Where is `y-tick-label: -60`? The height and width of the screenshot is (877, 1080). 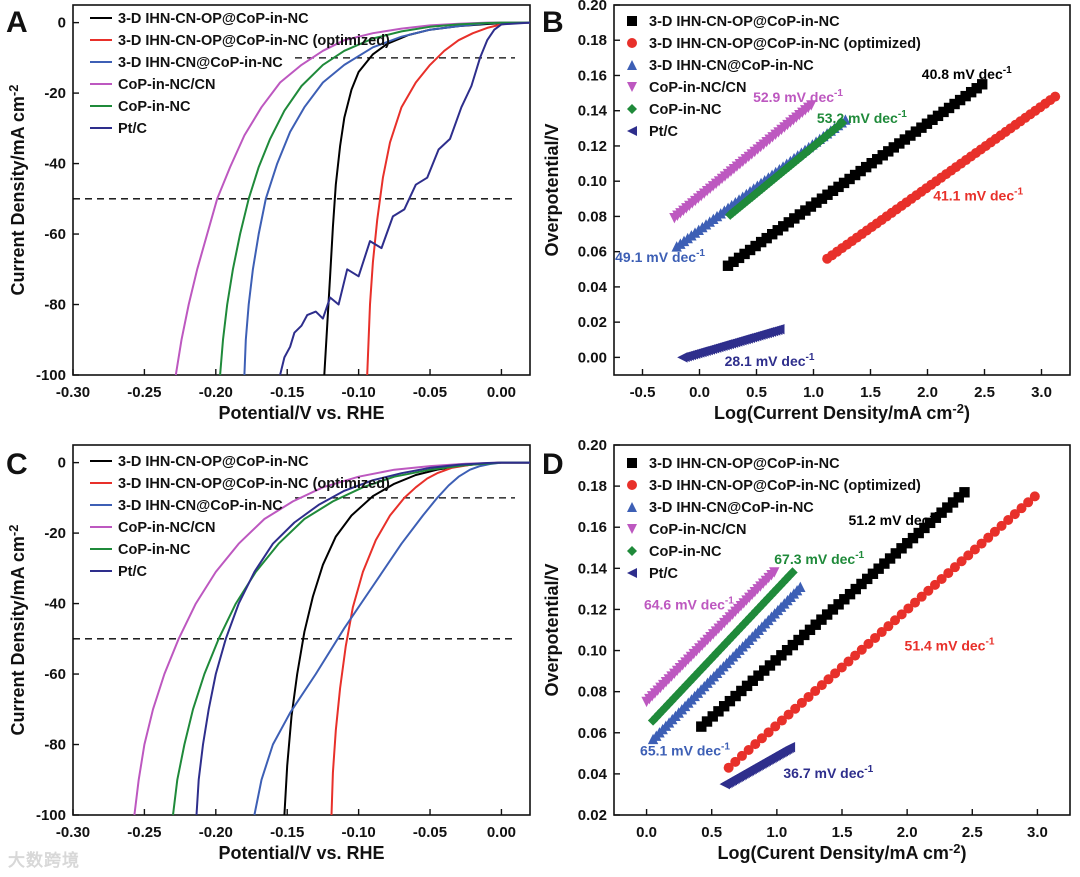
y-tick-label: -60 is located at coordinates (55, 234).